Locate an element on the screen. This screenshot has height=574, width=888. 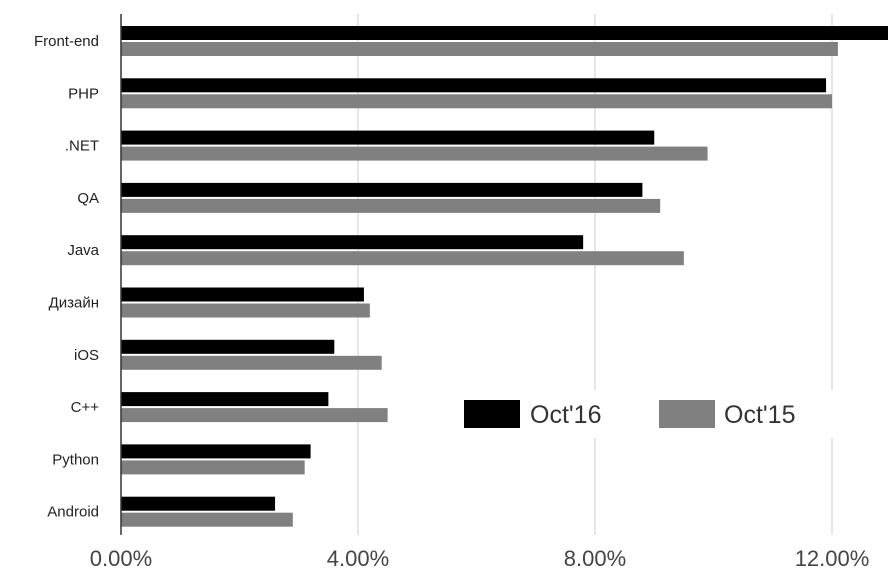
legend-swatch-oct15 is located at coordinates (687, 414).